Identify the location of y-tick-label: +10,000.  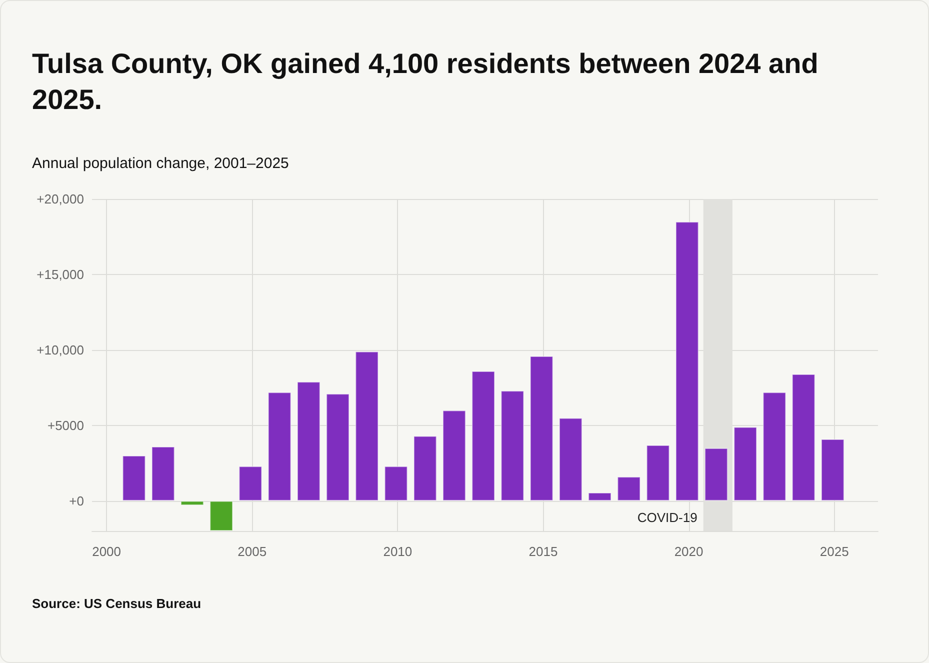
(60, 350).